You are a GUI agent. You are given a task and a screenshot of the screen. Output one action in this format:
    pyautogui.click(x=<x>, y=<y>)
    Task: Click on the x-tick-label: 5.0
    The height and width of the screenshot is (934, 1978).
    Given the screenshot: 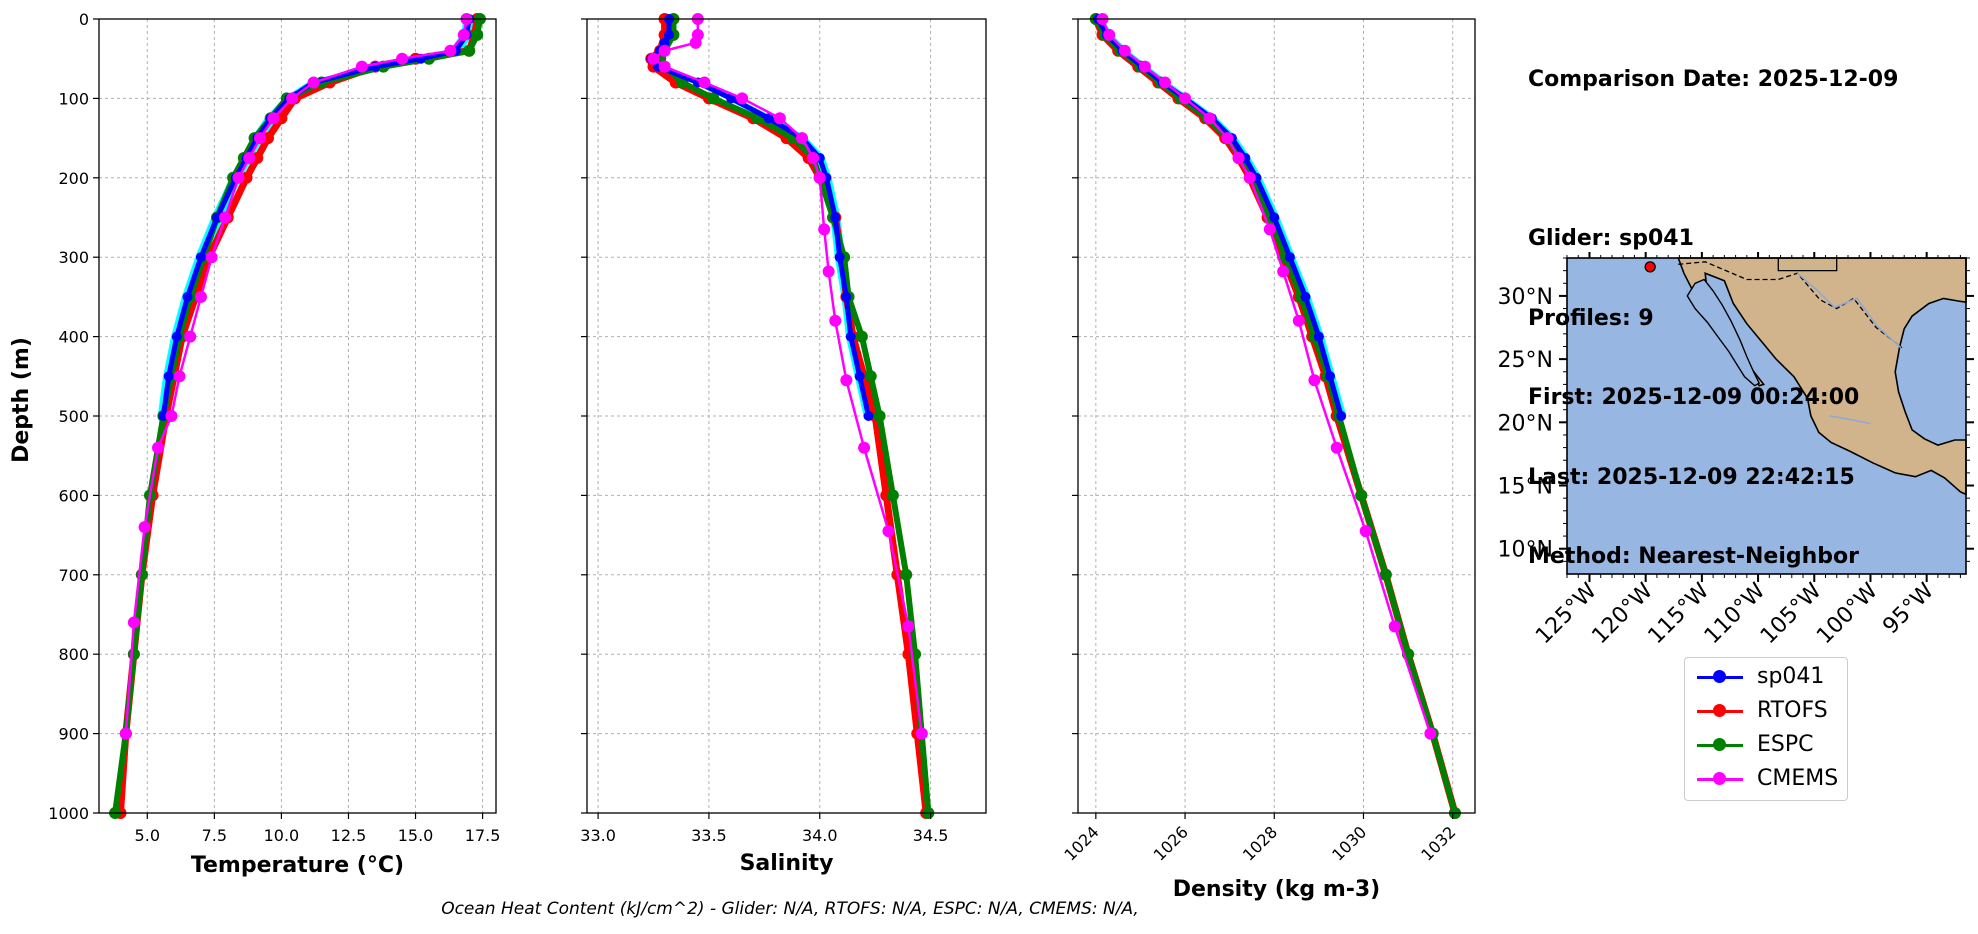 What is the action you would take?
    pyautogui.click(x=147, y=835)
    